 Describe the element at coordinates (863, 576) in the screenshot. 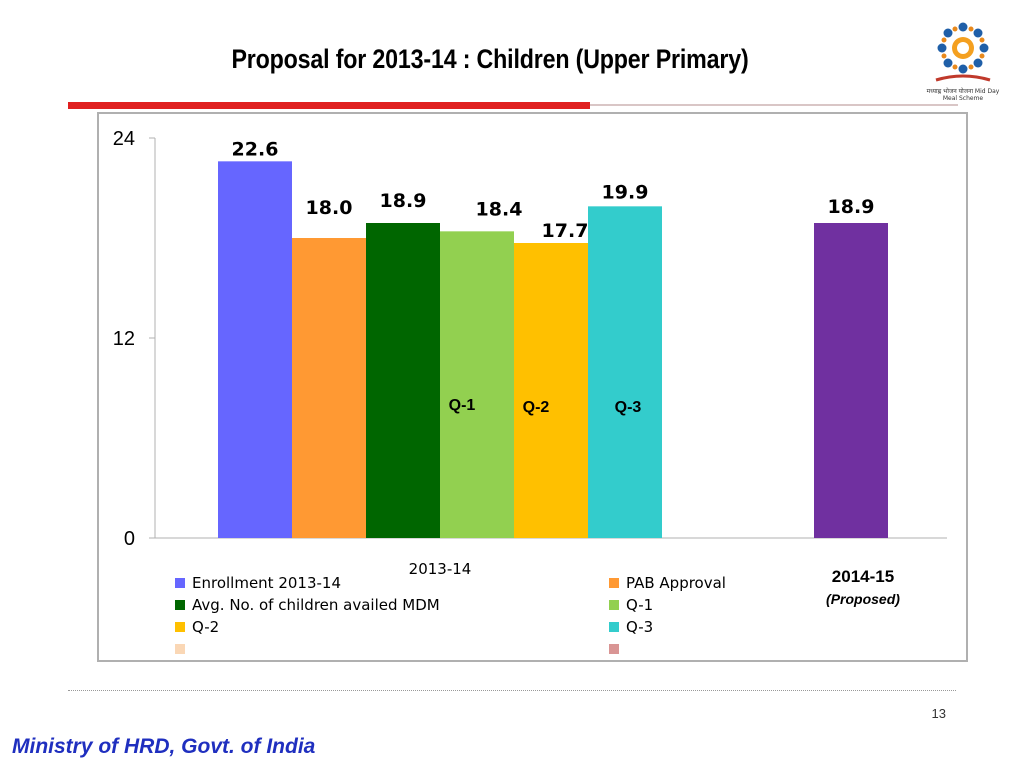

I see `x-category-label: 2014-15` at that location.